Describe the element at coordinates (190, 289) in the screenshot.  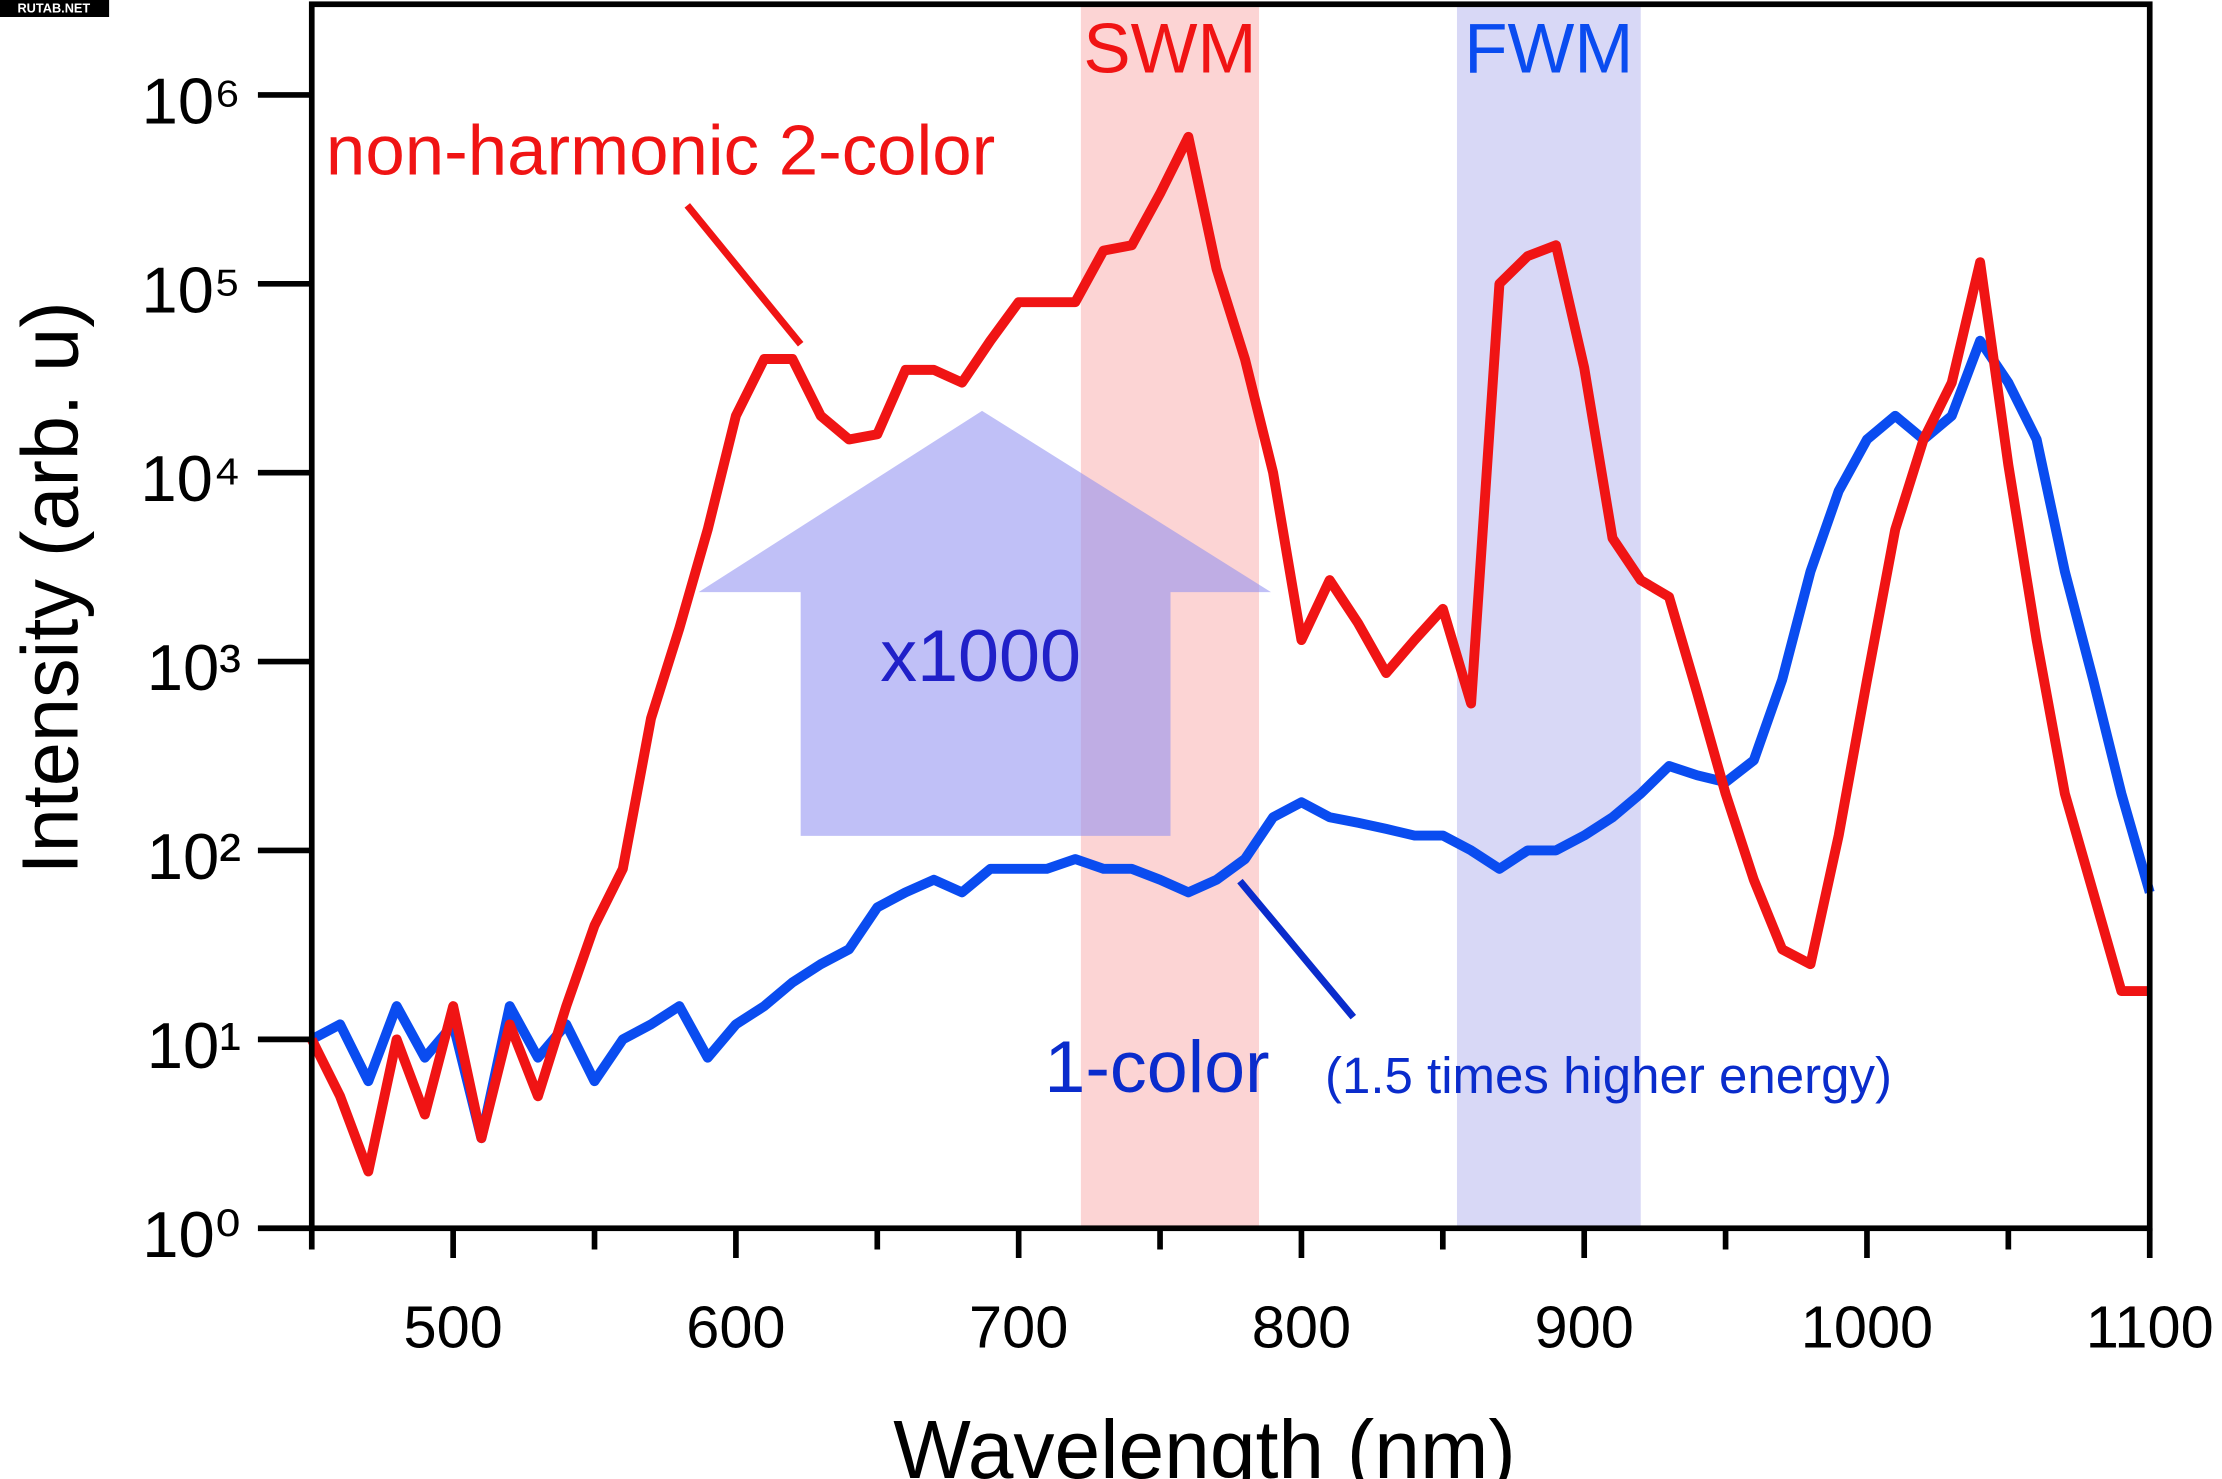
I see `y-tick-label: 10⁵` at that location.